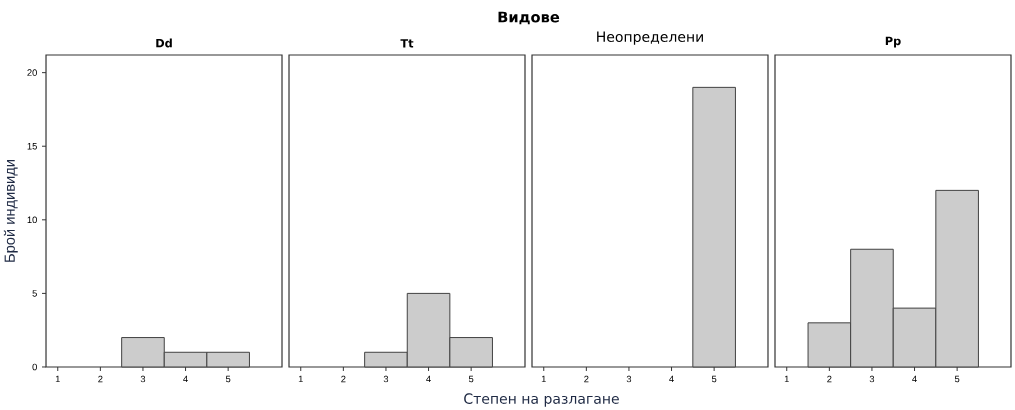  What do you see at coordinates (650, 38) in the screenshot?
I see `chart-title: Неопределени` at bounding box center [650, 38].